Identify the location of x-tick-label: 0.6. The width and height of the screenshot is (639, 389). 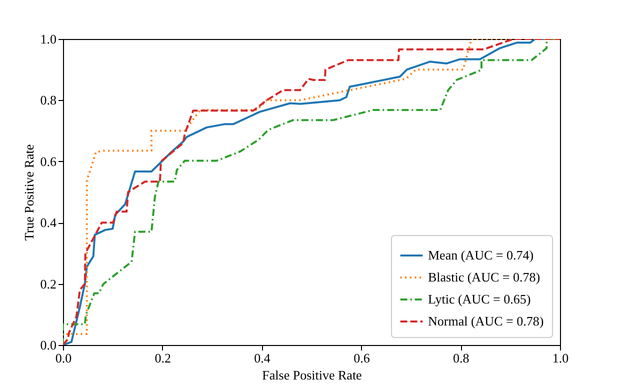
(362, 358).